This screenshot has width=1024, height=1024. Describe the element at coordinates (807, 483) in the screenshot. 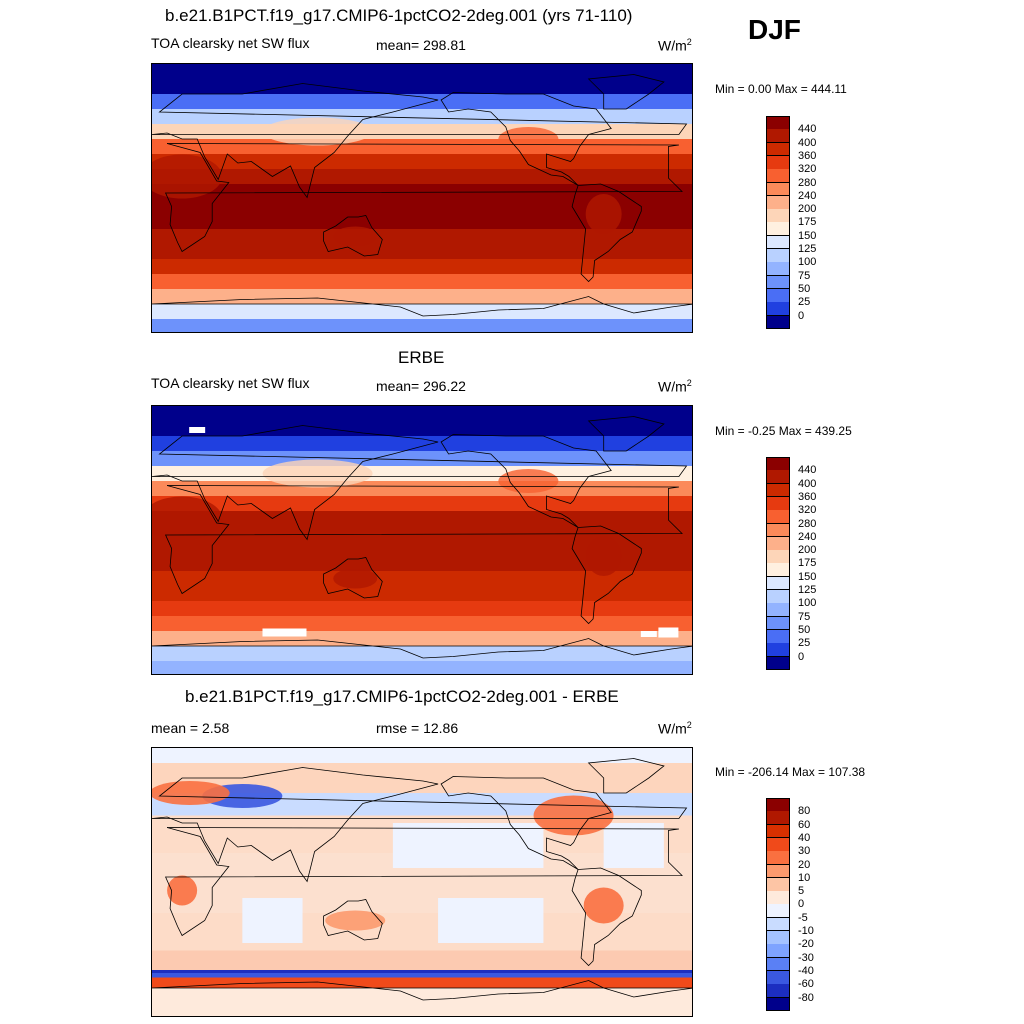

I see `colorbar-tick-label: 400` at that location.